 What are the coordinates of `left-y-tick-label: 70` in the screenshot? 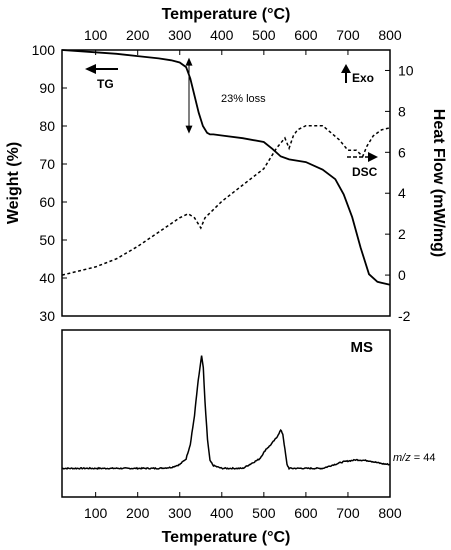 It's located at (47, 164).